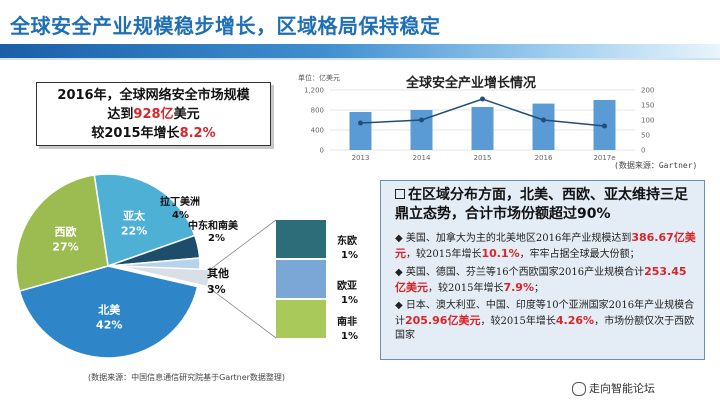 This screenshot has height=405, width=720. Describe the element at coordinates (120, 114) in the screenshot. I see `headline-line-2-pre: 达到` at that location.